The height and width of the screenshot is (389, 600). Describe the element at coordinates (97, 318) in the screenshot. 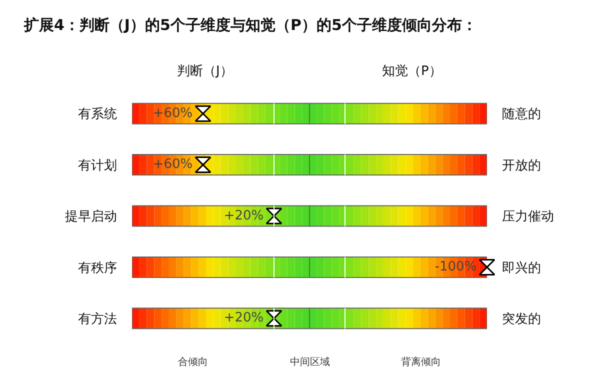

I see `category-label: 有方法` at that location.